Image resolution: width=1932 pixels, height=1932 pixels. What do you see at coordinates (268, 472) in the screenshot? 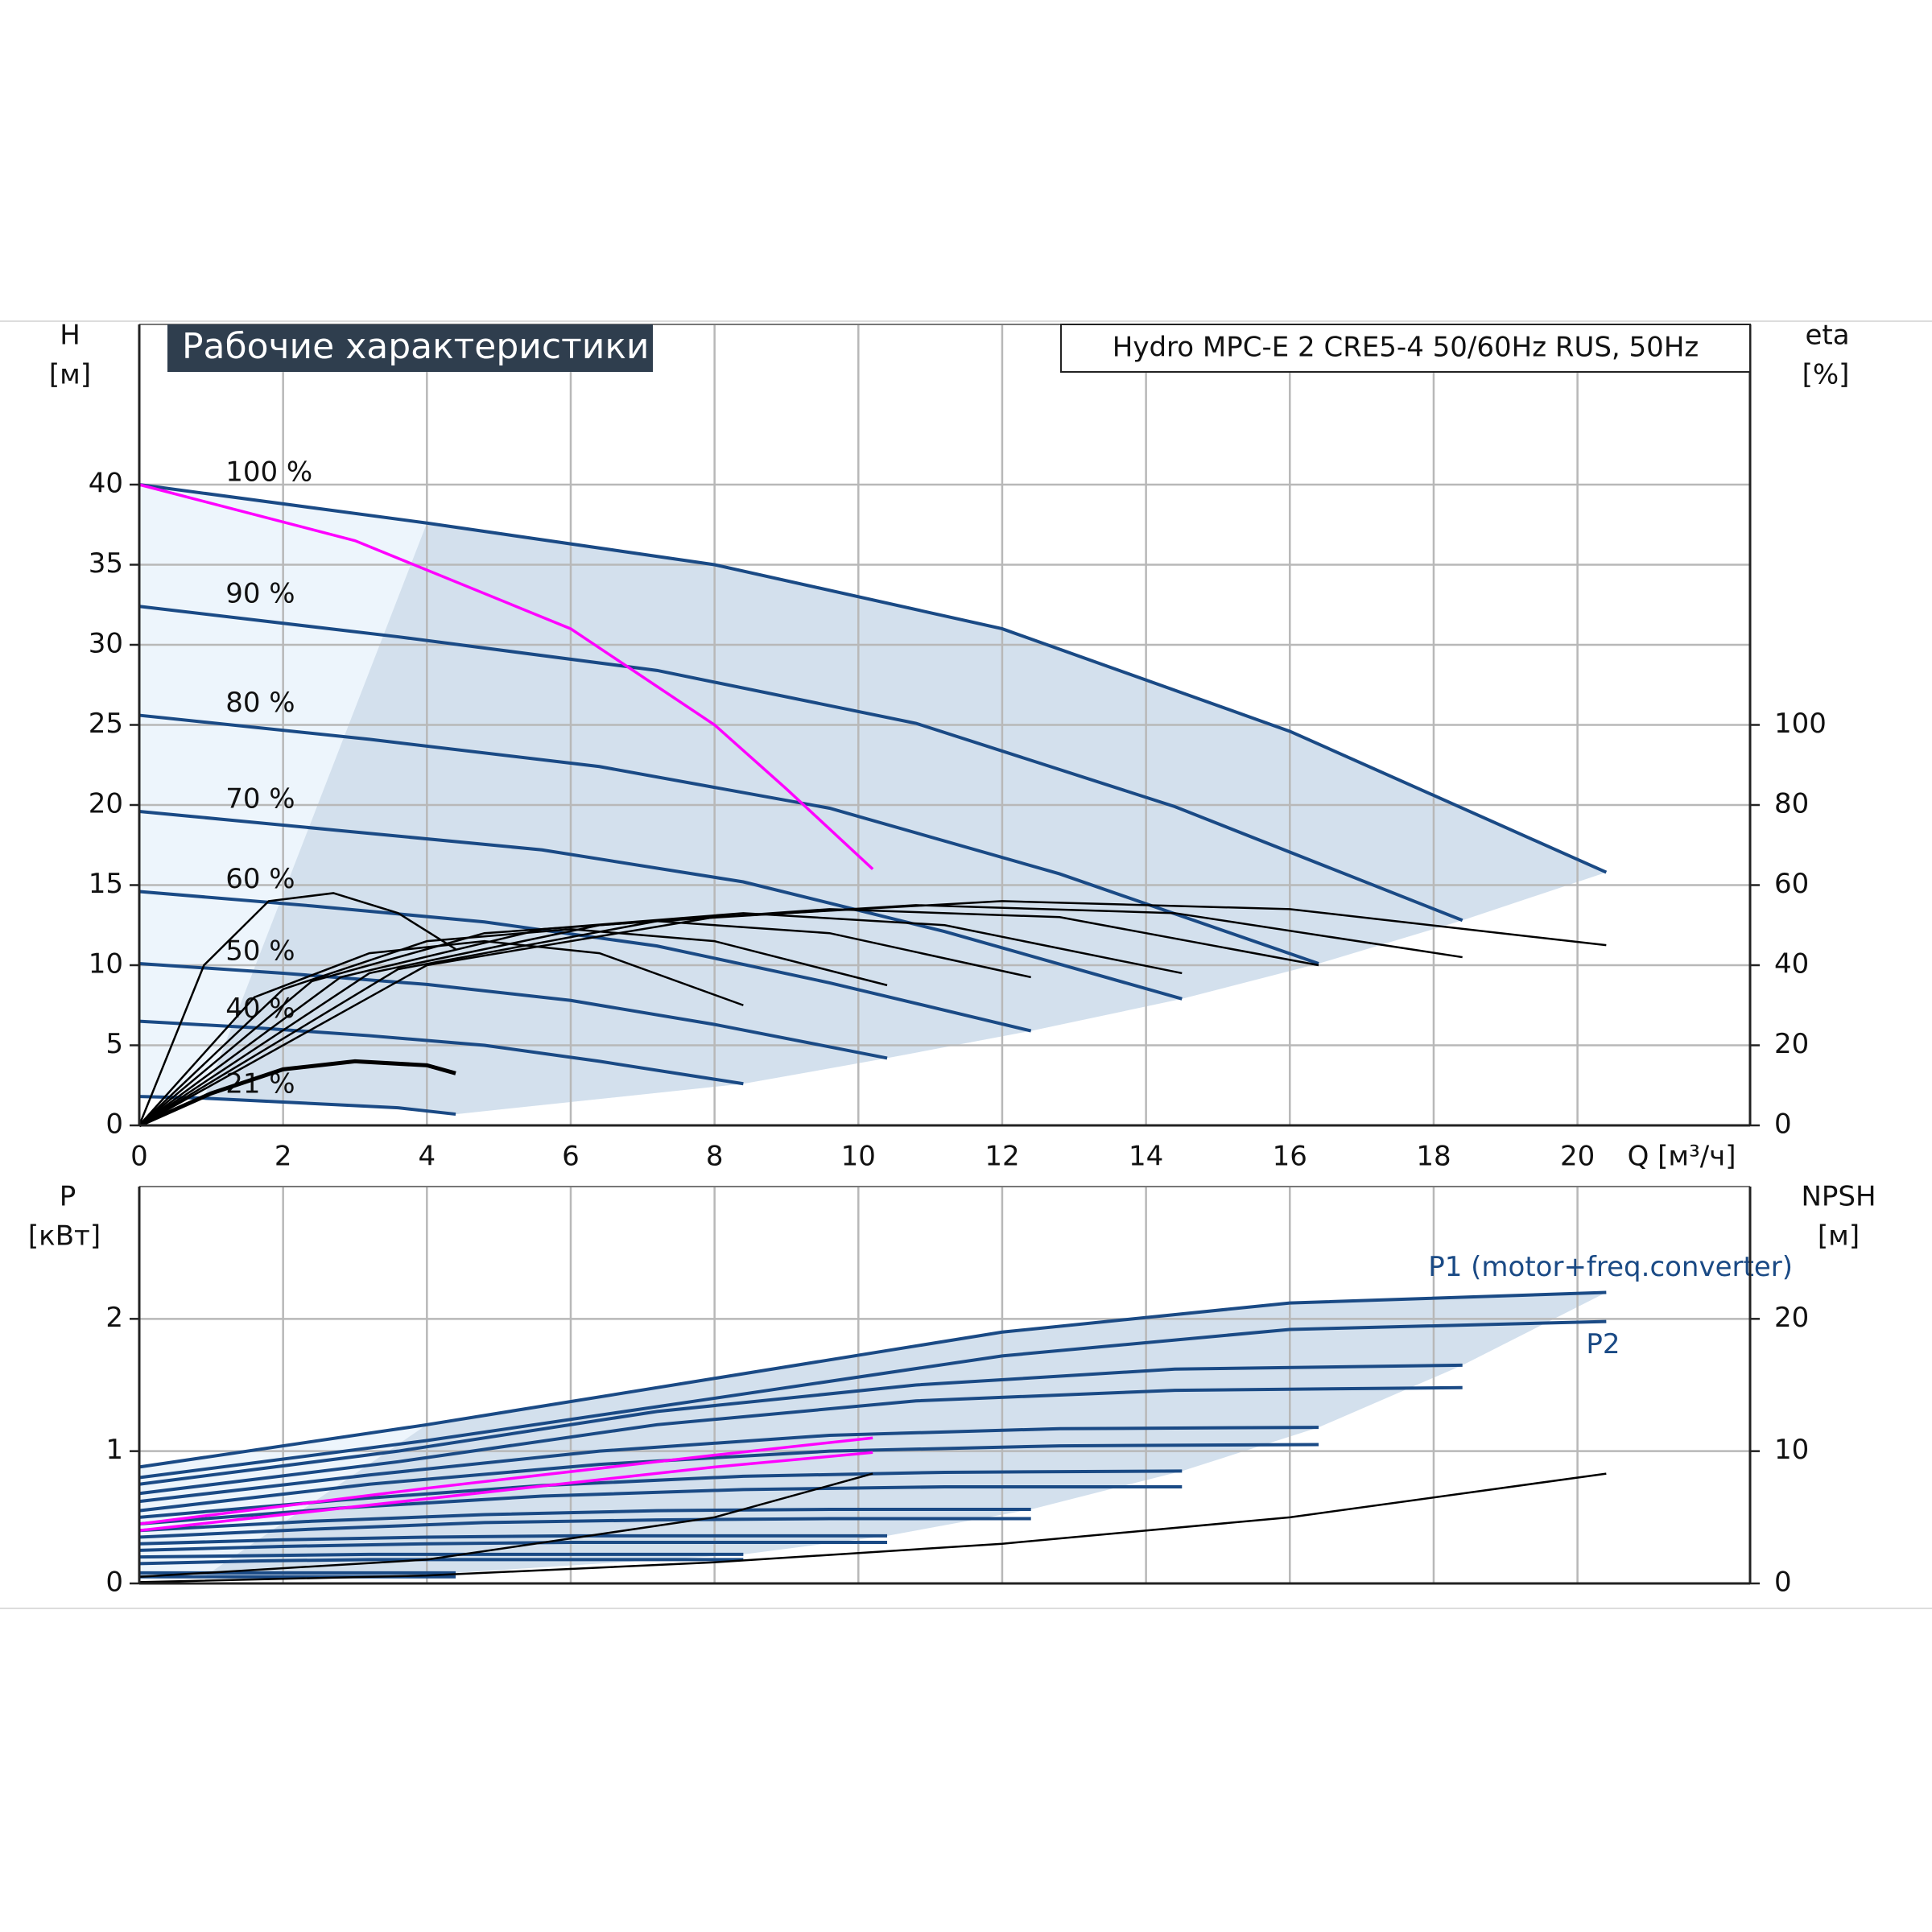
I see `curve-label: 100 %` at bounding box center [268, 472].